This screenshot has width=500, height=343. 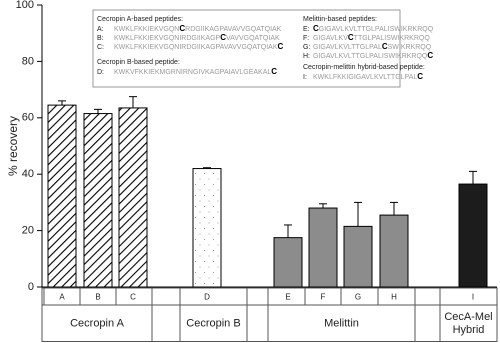 What do you see at coordinates (306, 38) in the screenshot?
I see `peptide-label: F:` at bounding box center [306, 38].